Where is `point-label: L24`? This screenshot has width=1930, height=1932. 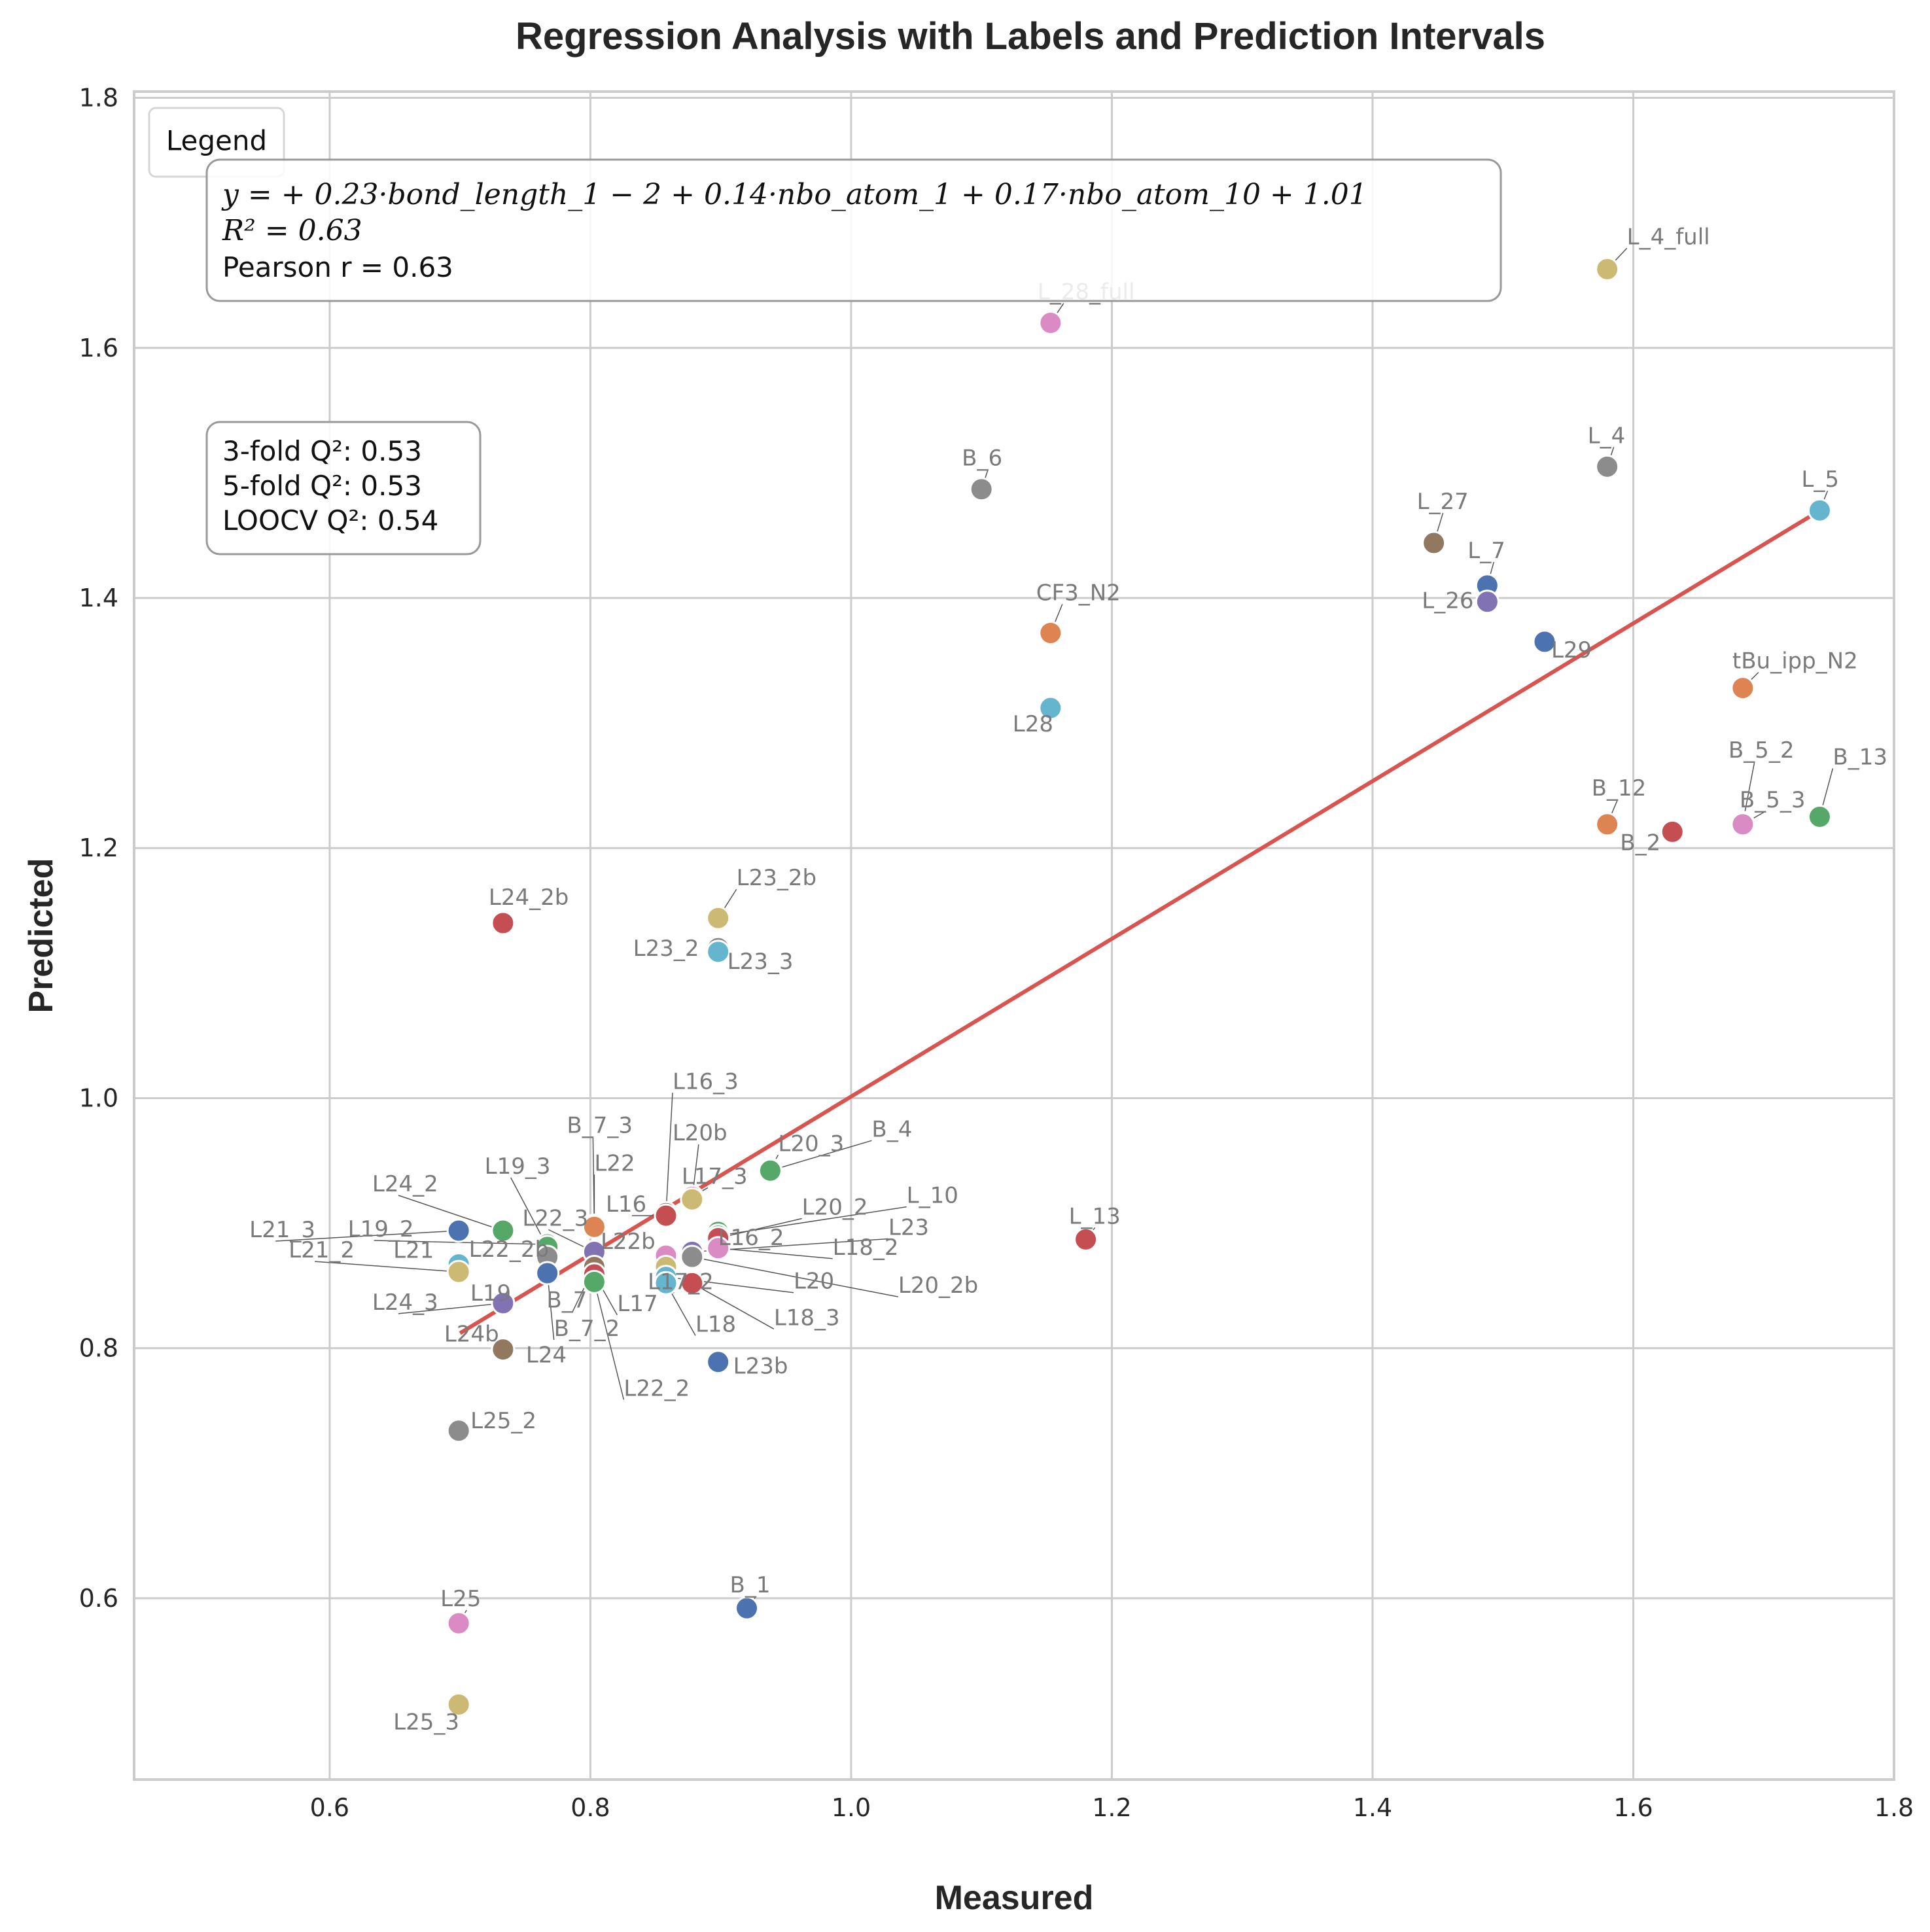
point-label: L24 is located at coordinates (546, 1356).